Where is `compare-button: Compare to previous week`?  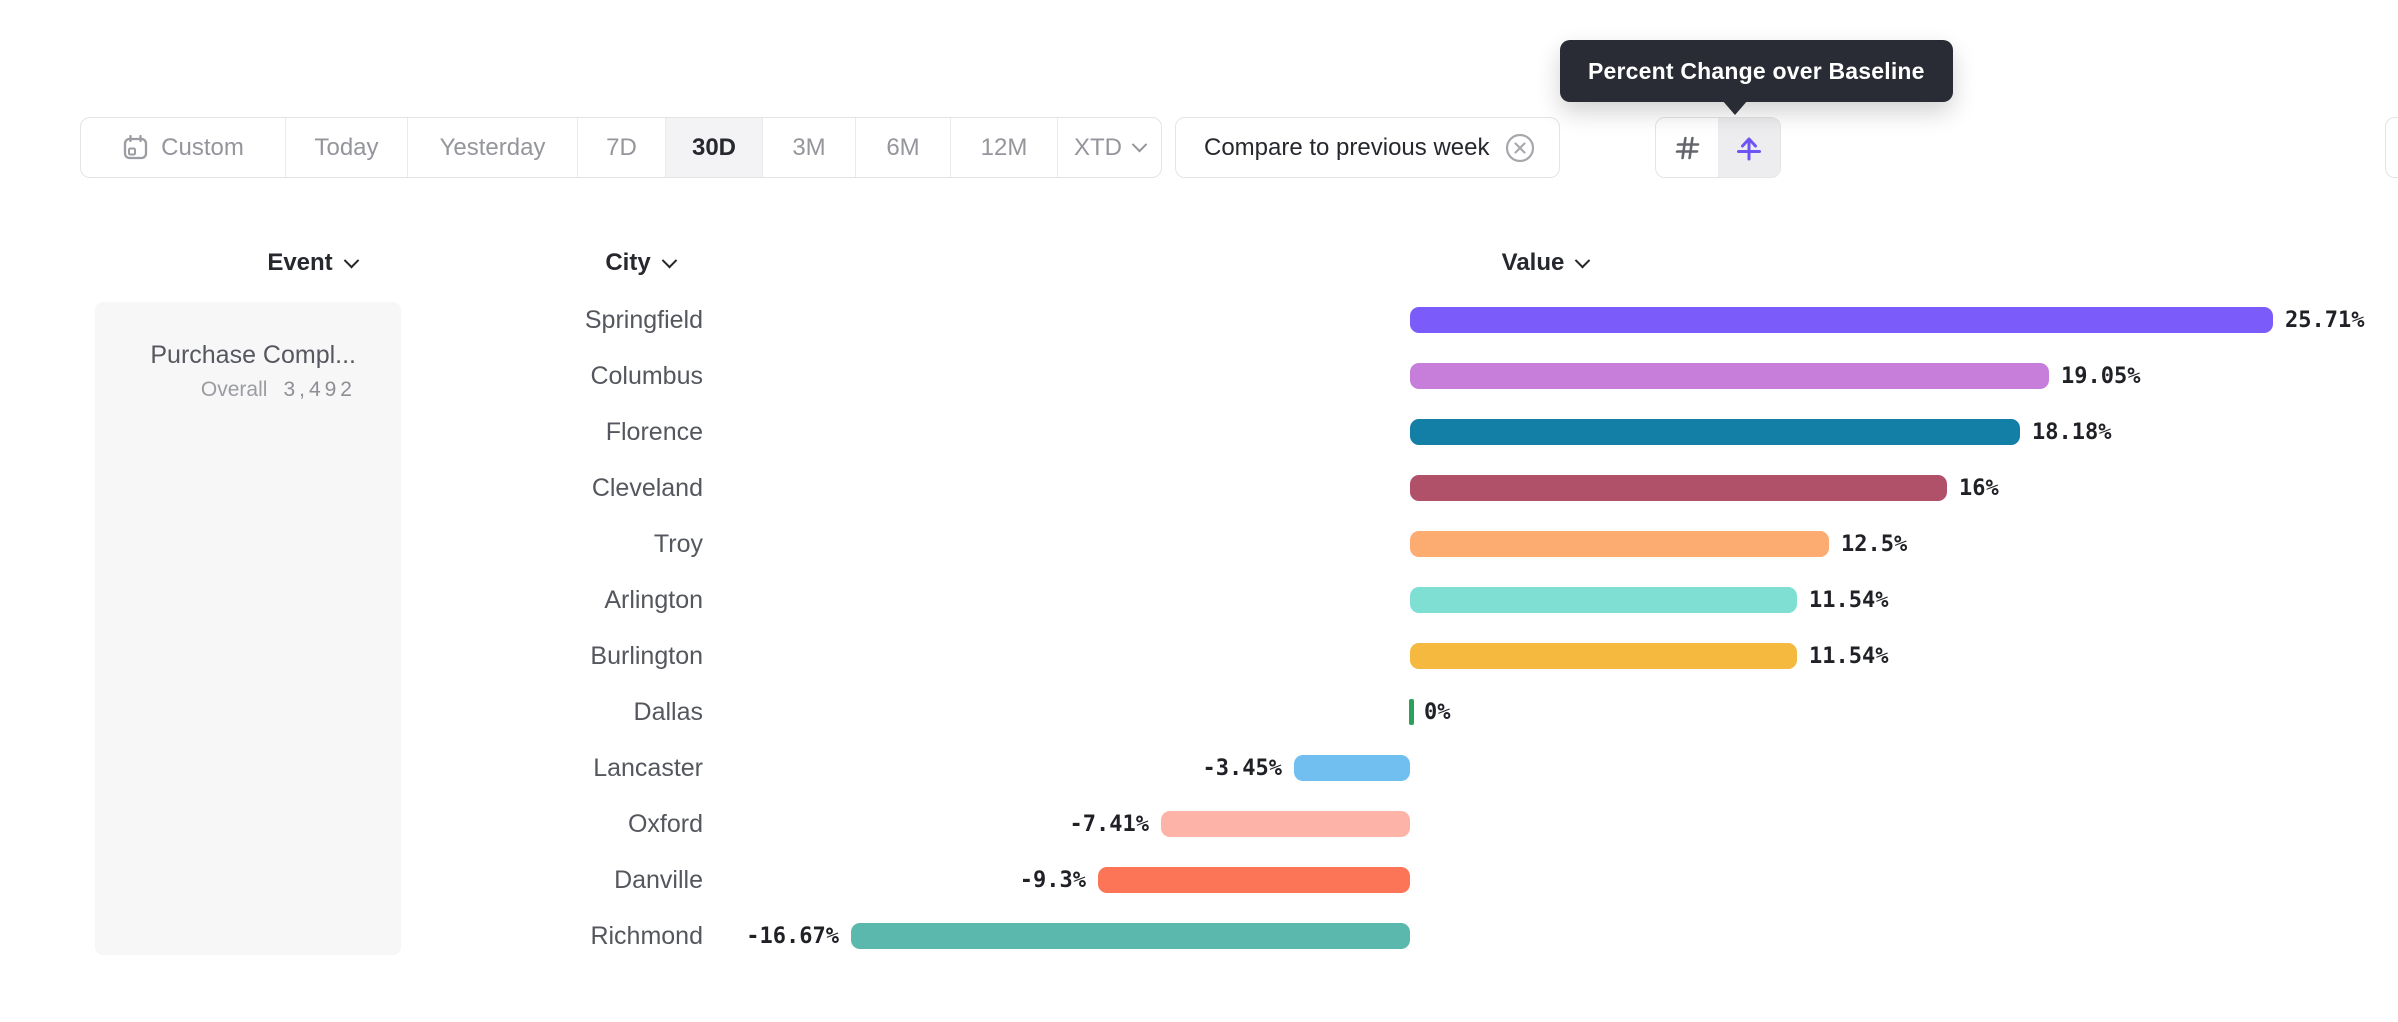
compare-button: Compare to previous week is located at coordinates (1368, 147).